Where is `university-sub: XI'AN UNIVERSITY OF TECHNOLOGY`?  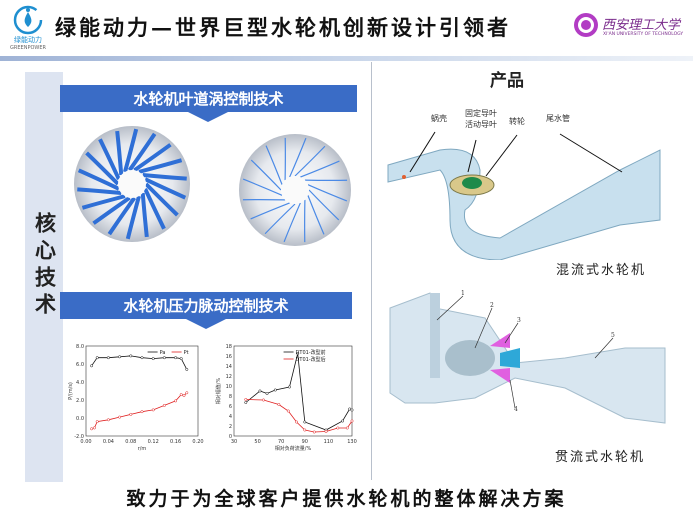 university-sub: XI'AN UNIVERSITY OF TECHNOLOGY is located at coordinates (643, 34).